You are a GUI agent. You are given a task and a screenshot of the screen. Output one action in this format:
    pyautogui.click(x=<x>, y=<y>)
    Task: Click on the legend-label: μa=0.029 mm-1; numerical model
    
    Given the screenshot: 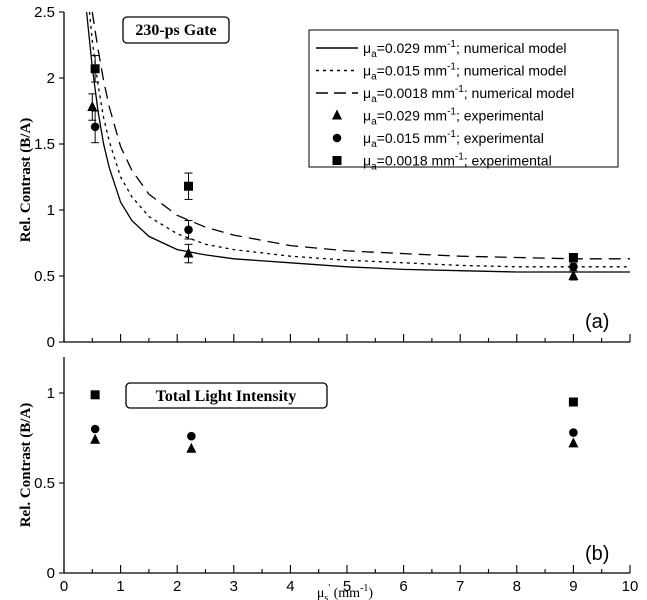 What is the action you would take?
    pyautogui.click(x=464, y=49)
    